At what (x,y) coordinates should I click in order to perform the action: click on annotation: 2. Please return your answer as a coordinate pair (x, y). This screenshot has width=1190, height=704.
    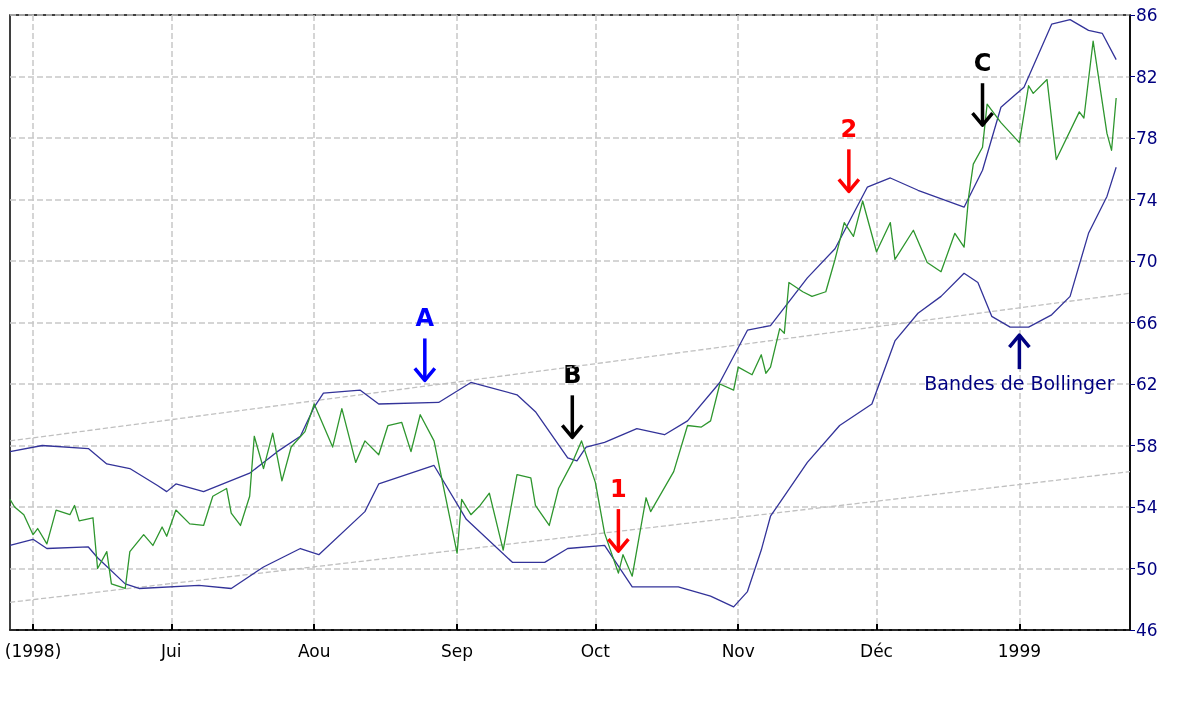
    Looking at the image, I should click on (849, 129).